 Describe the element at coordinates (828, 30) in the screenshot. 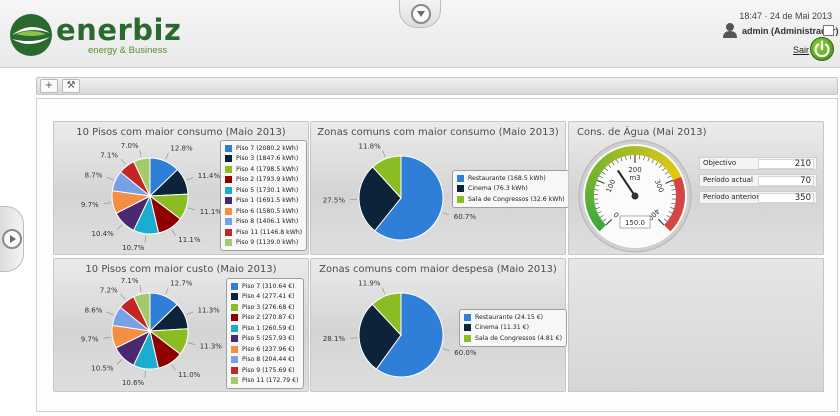

I see `key-icon` at that location.